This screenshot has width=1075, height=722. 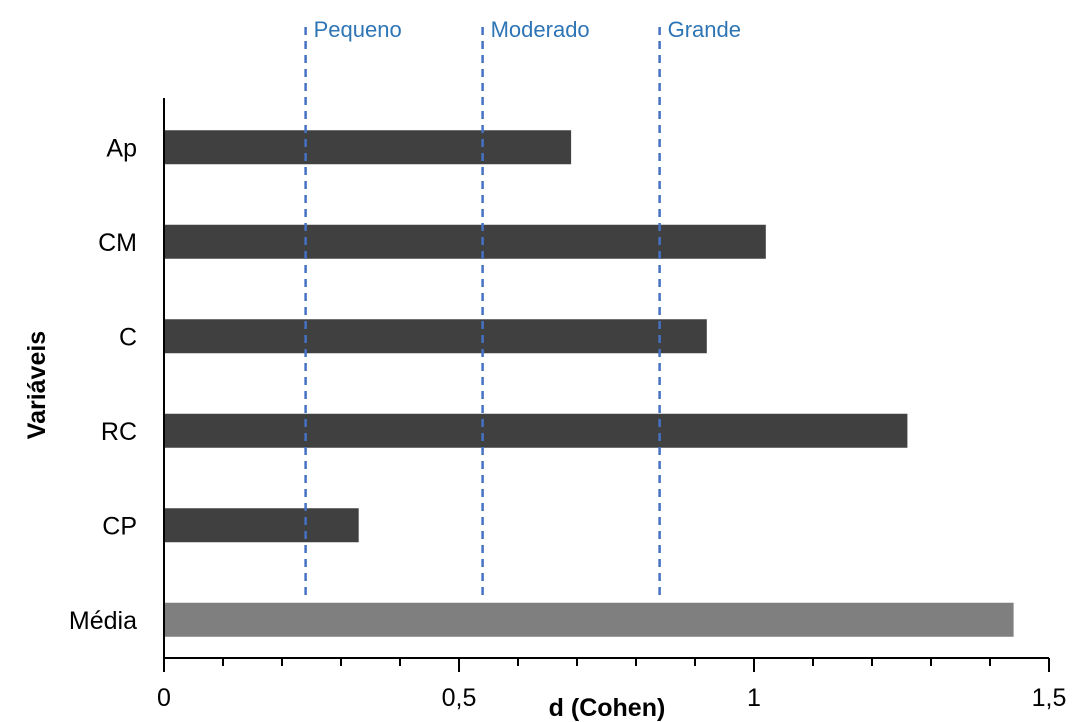 I want to click on reference-label-1: Moderado, so click(x=540, y=29).